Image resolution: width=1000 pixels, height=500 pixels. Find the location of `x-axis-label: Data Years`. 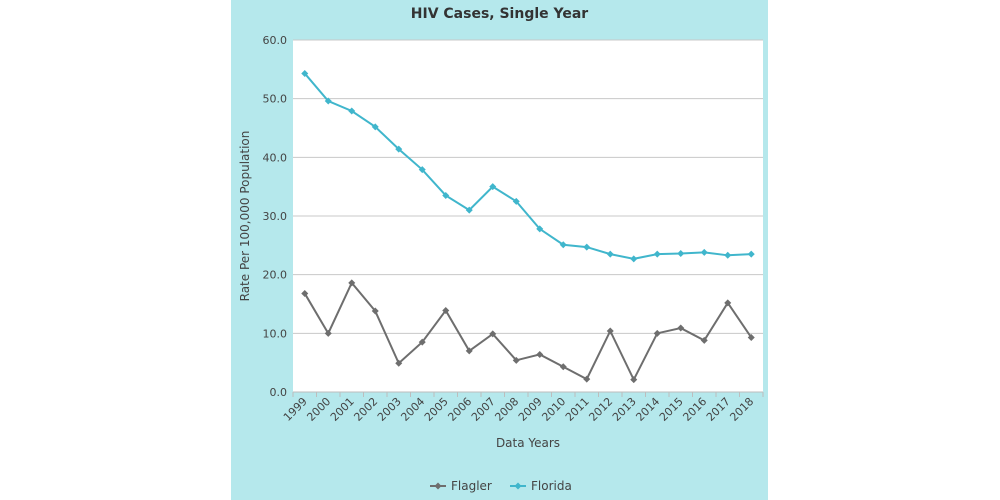

x-axis-label: Data Years is located at coordinates (528, 443).